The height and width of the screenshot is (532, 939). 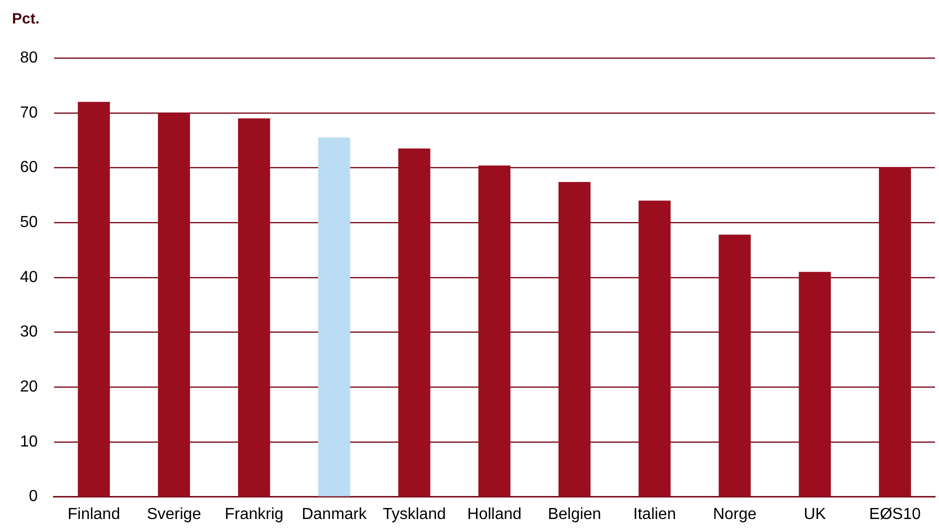 I want to click on x-tick-label: Norge, so click(x=734, y=514).